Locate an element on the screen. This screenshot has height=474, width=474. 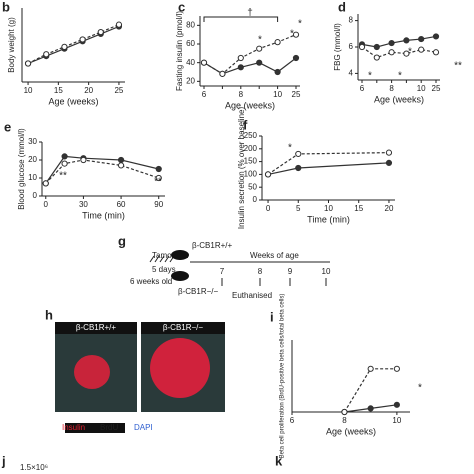
end: Euthanised is located at coordinates (252, 295).